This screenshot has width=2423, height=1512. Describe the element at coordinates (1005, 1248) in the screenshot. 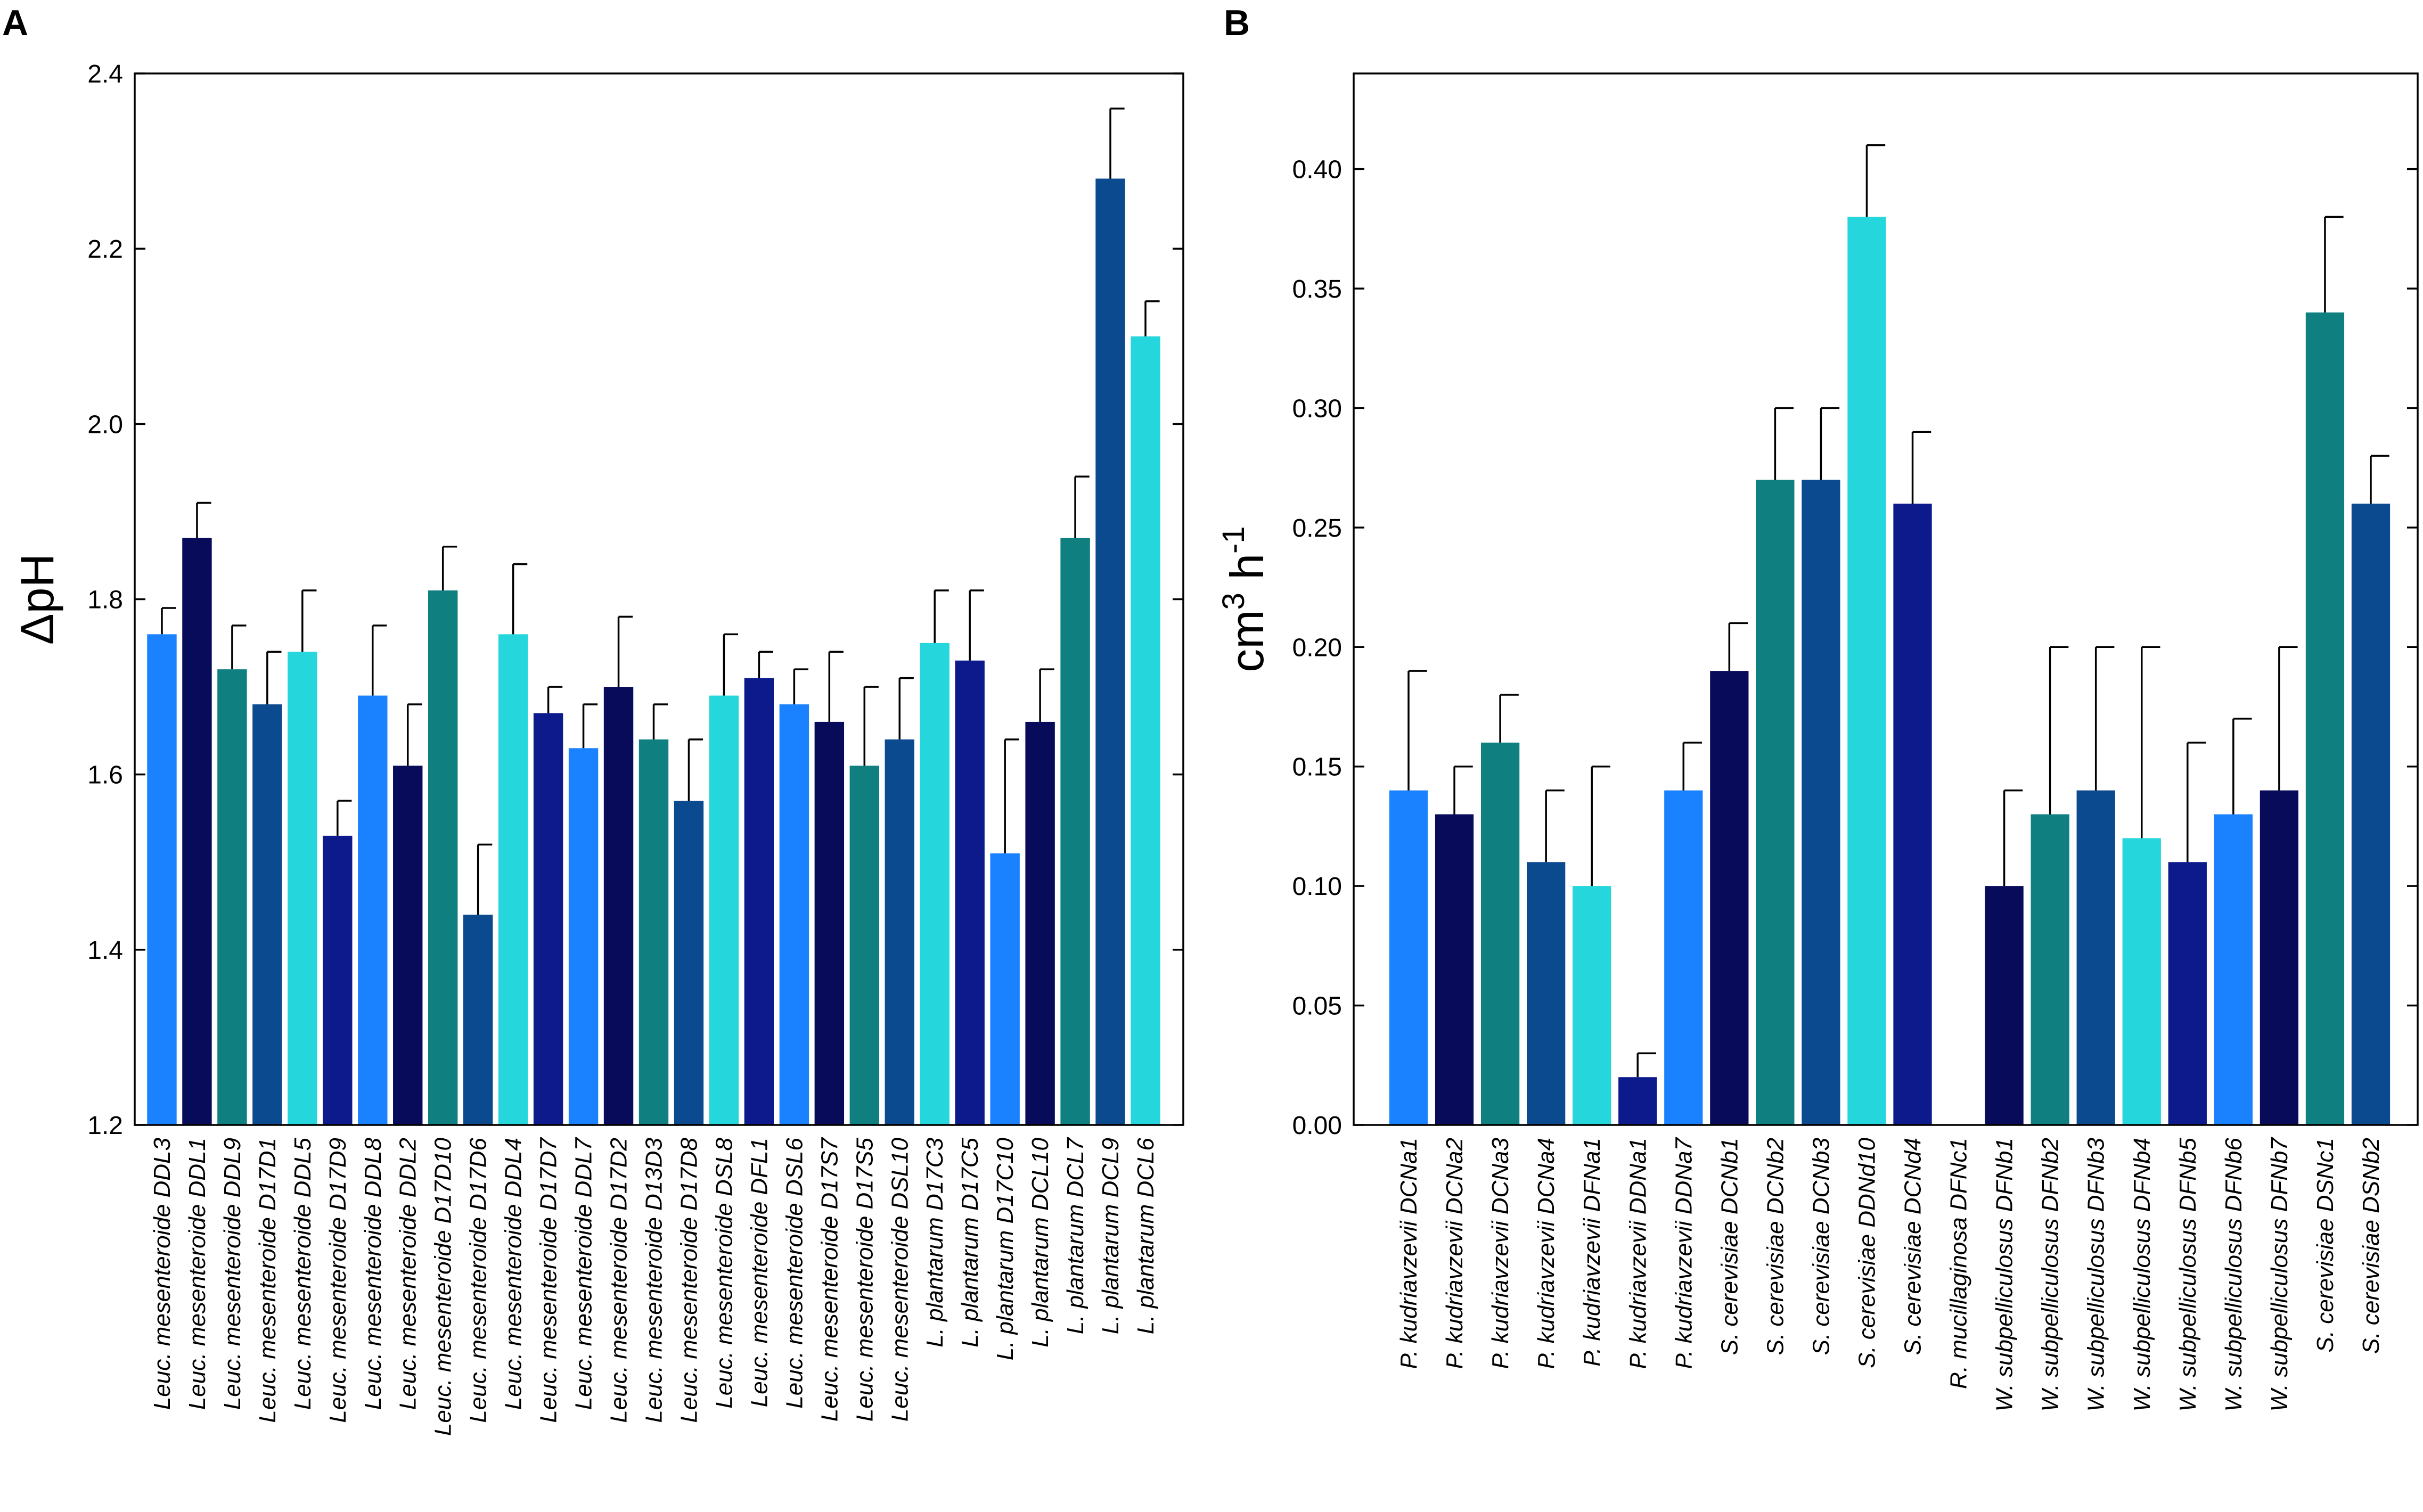

I see `category-label: L. plantarum D17C10` at that location.